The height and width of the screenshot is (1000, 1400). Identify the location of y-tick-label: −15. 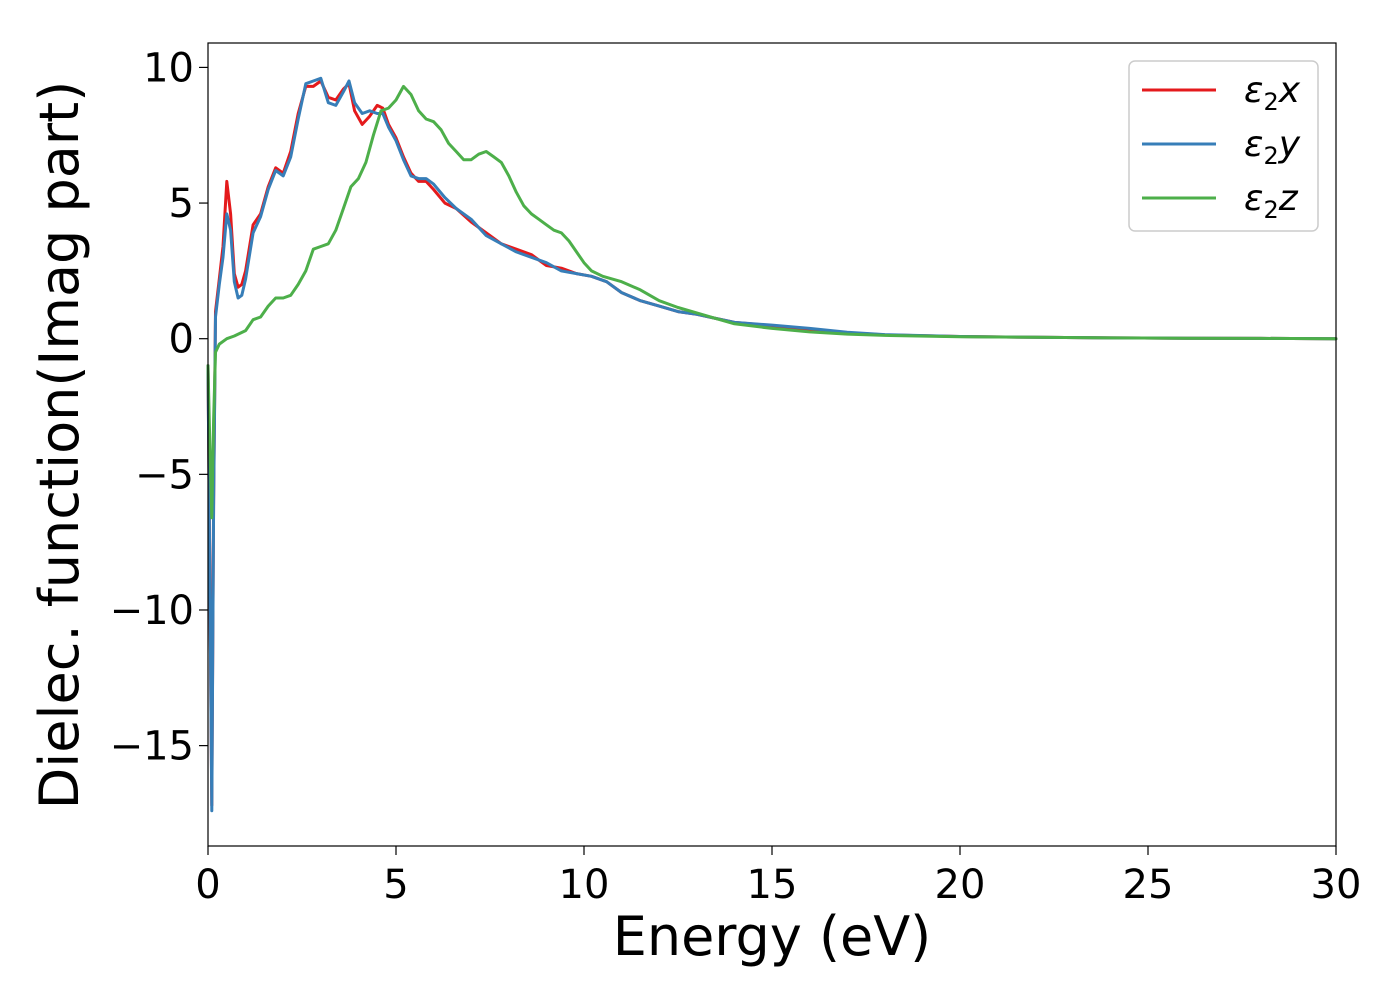
(152, 747).